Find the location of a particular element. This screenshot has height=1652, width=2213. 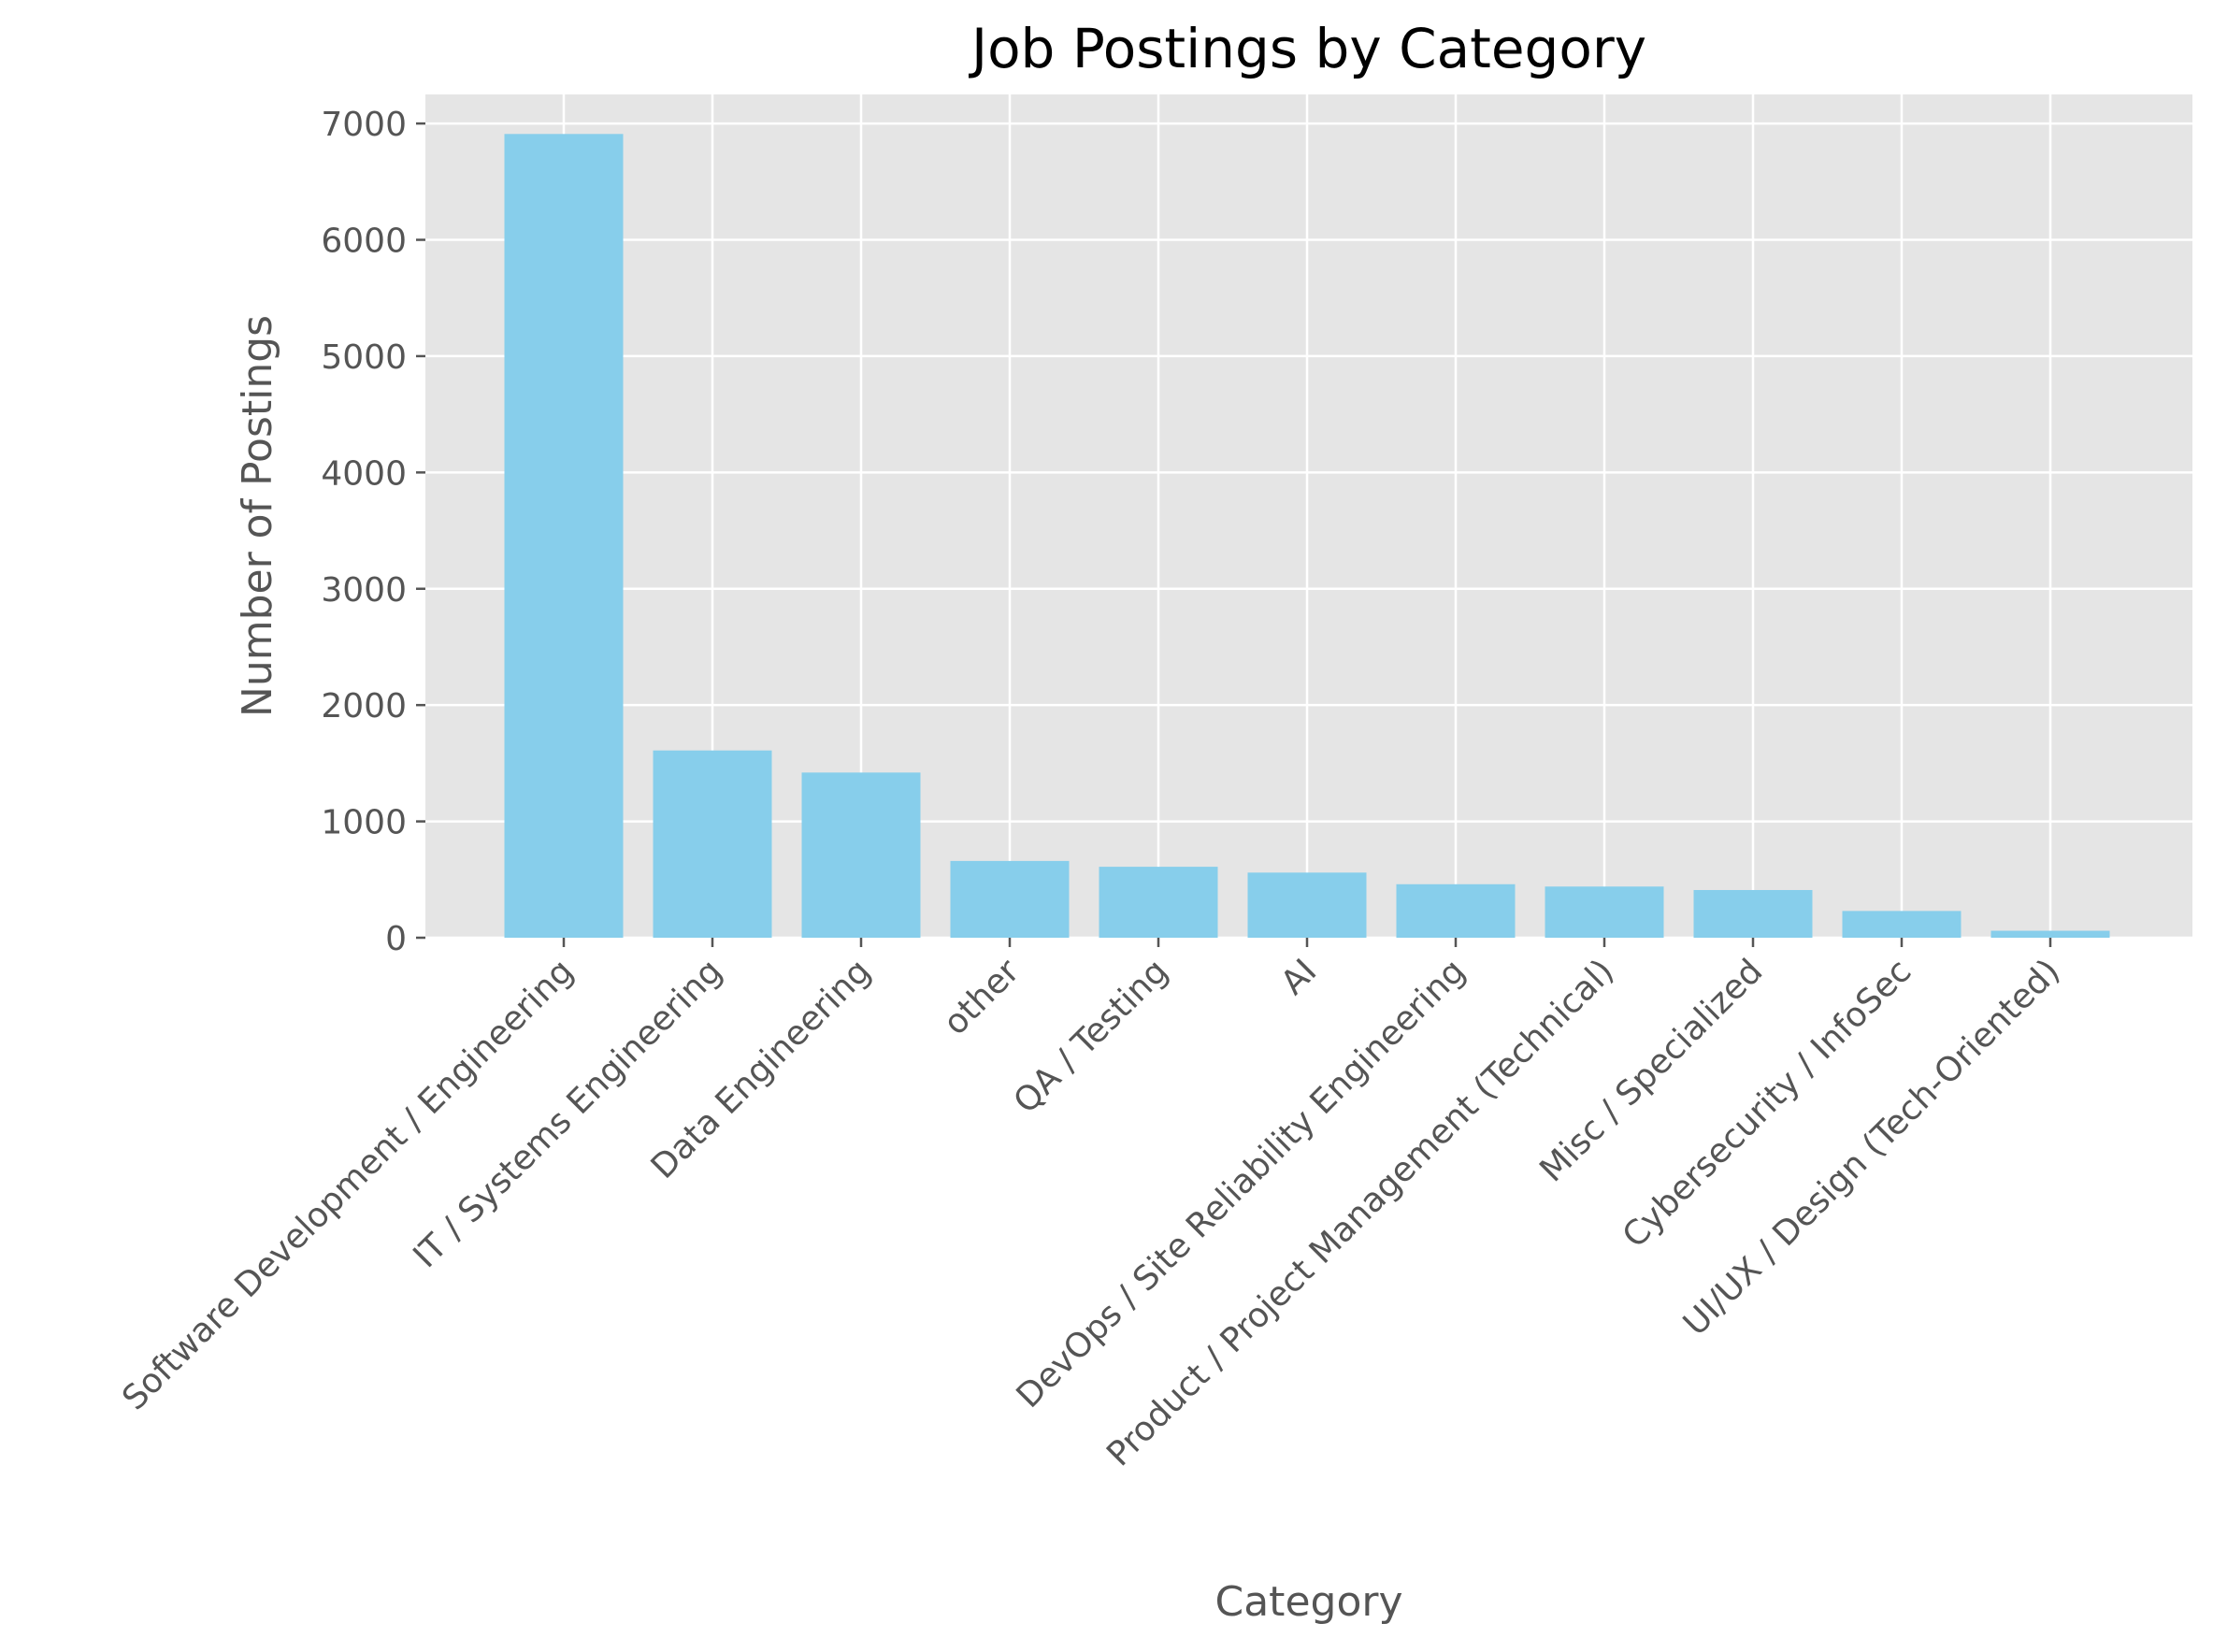

x-tick-label: QA / Testing is located at coordinates (1091, 1036).